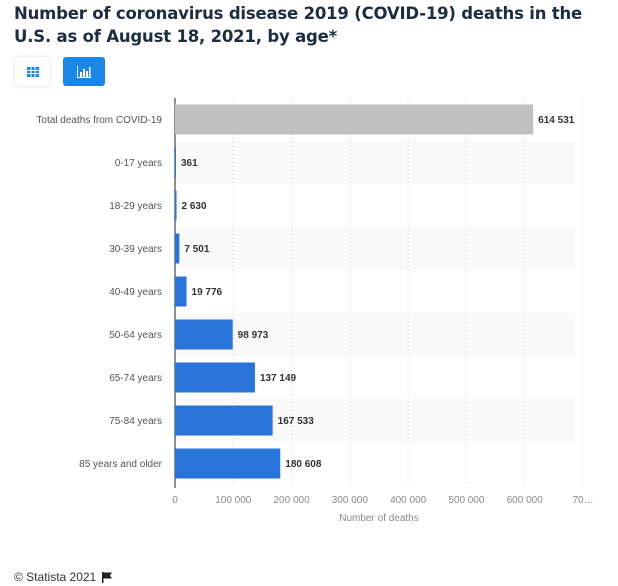 This screenshot has height=586, width=618. I want to click on x-tick-label: 400 000, so click(408, 500).